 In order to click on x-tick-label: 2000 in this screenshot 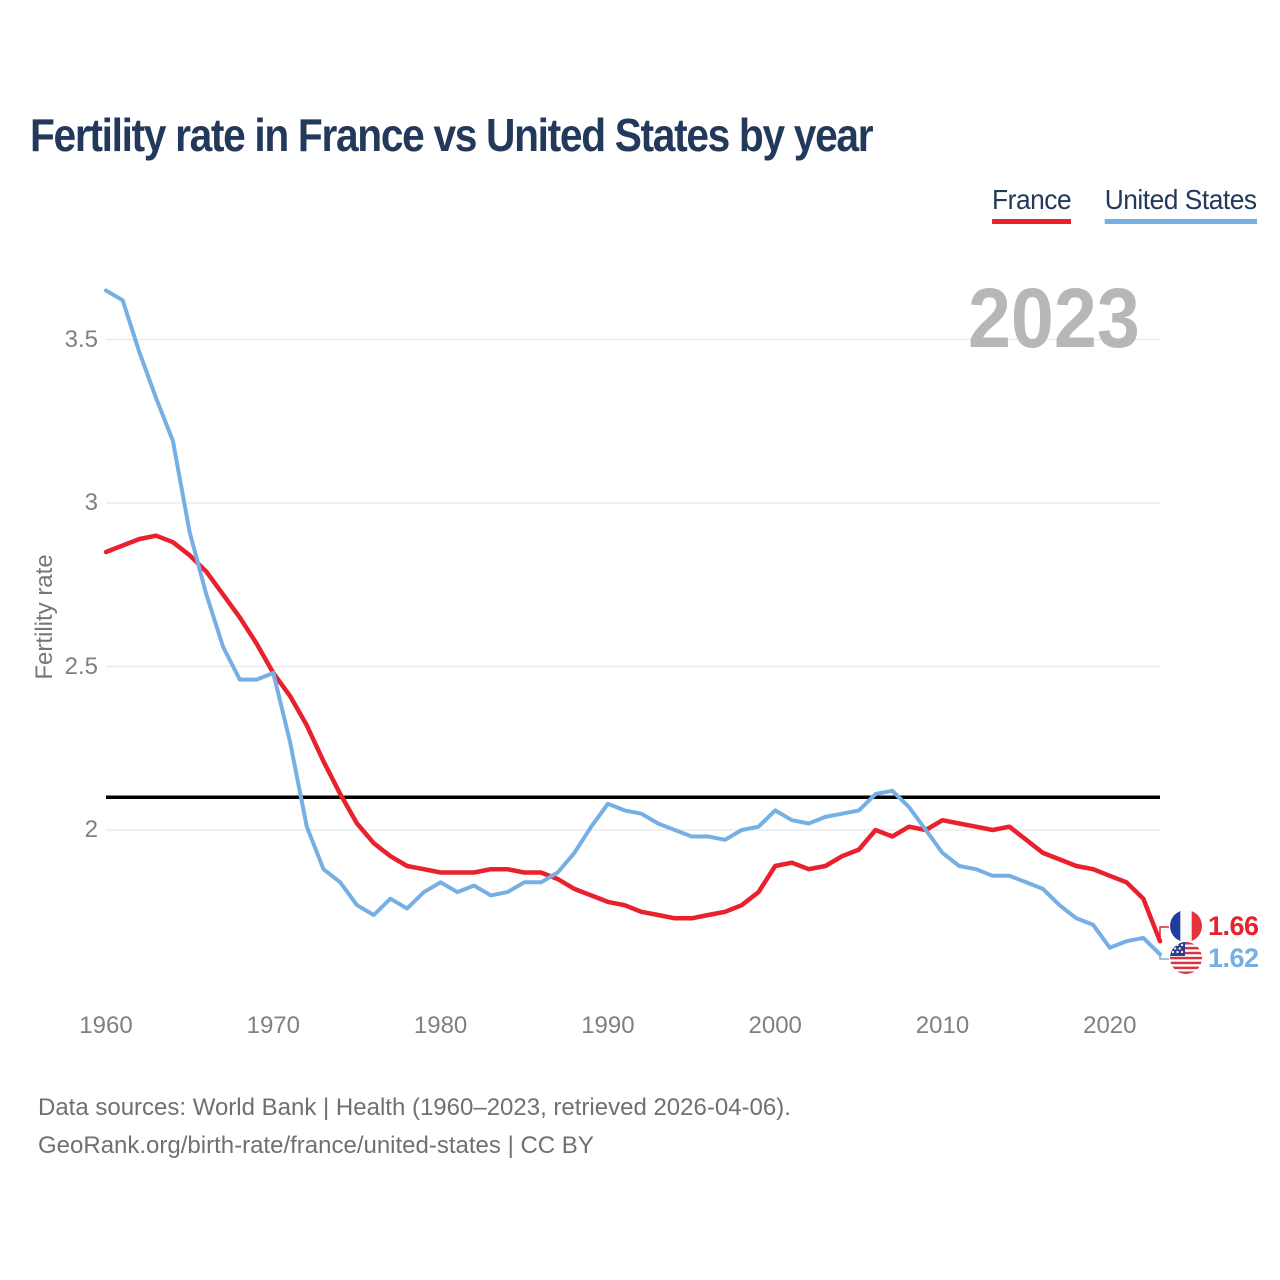, I will do `click(775, 1025)`.